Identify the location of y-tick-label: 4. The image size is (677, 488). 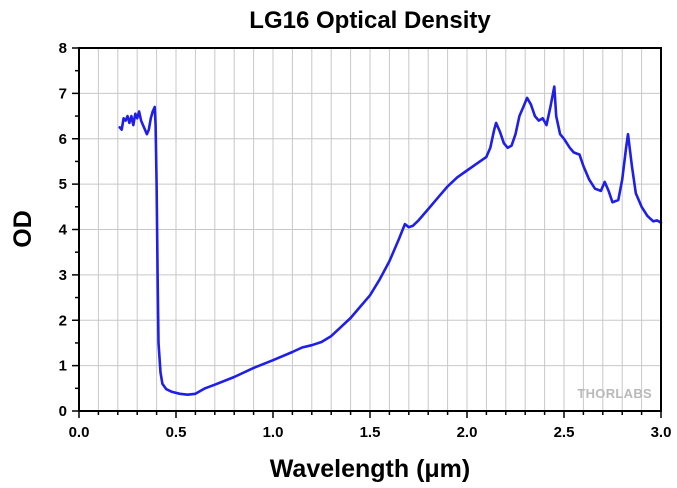
(63, 230).